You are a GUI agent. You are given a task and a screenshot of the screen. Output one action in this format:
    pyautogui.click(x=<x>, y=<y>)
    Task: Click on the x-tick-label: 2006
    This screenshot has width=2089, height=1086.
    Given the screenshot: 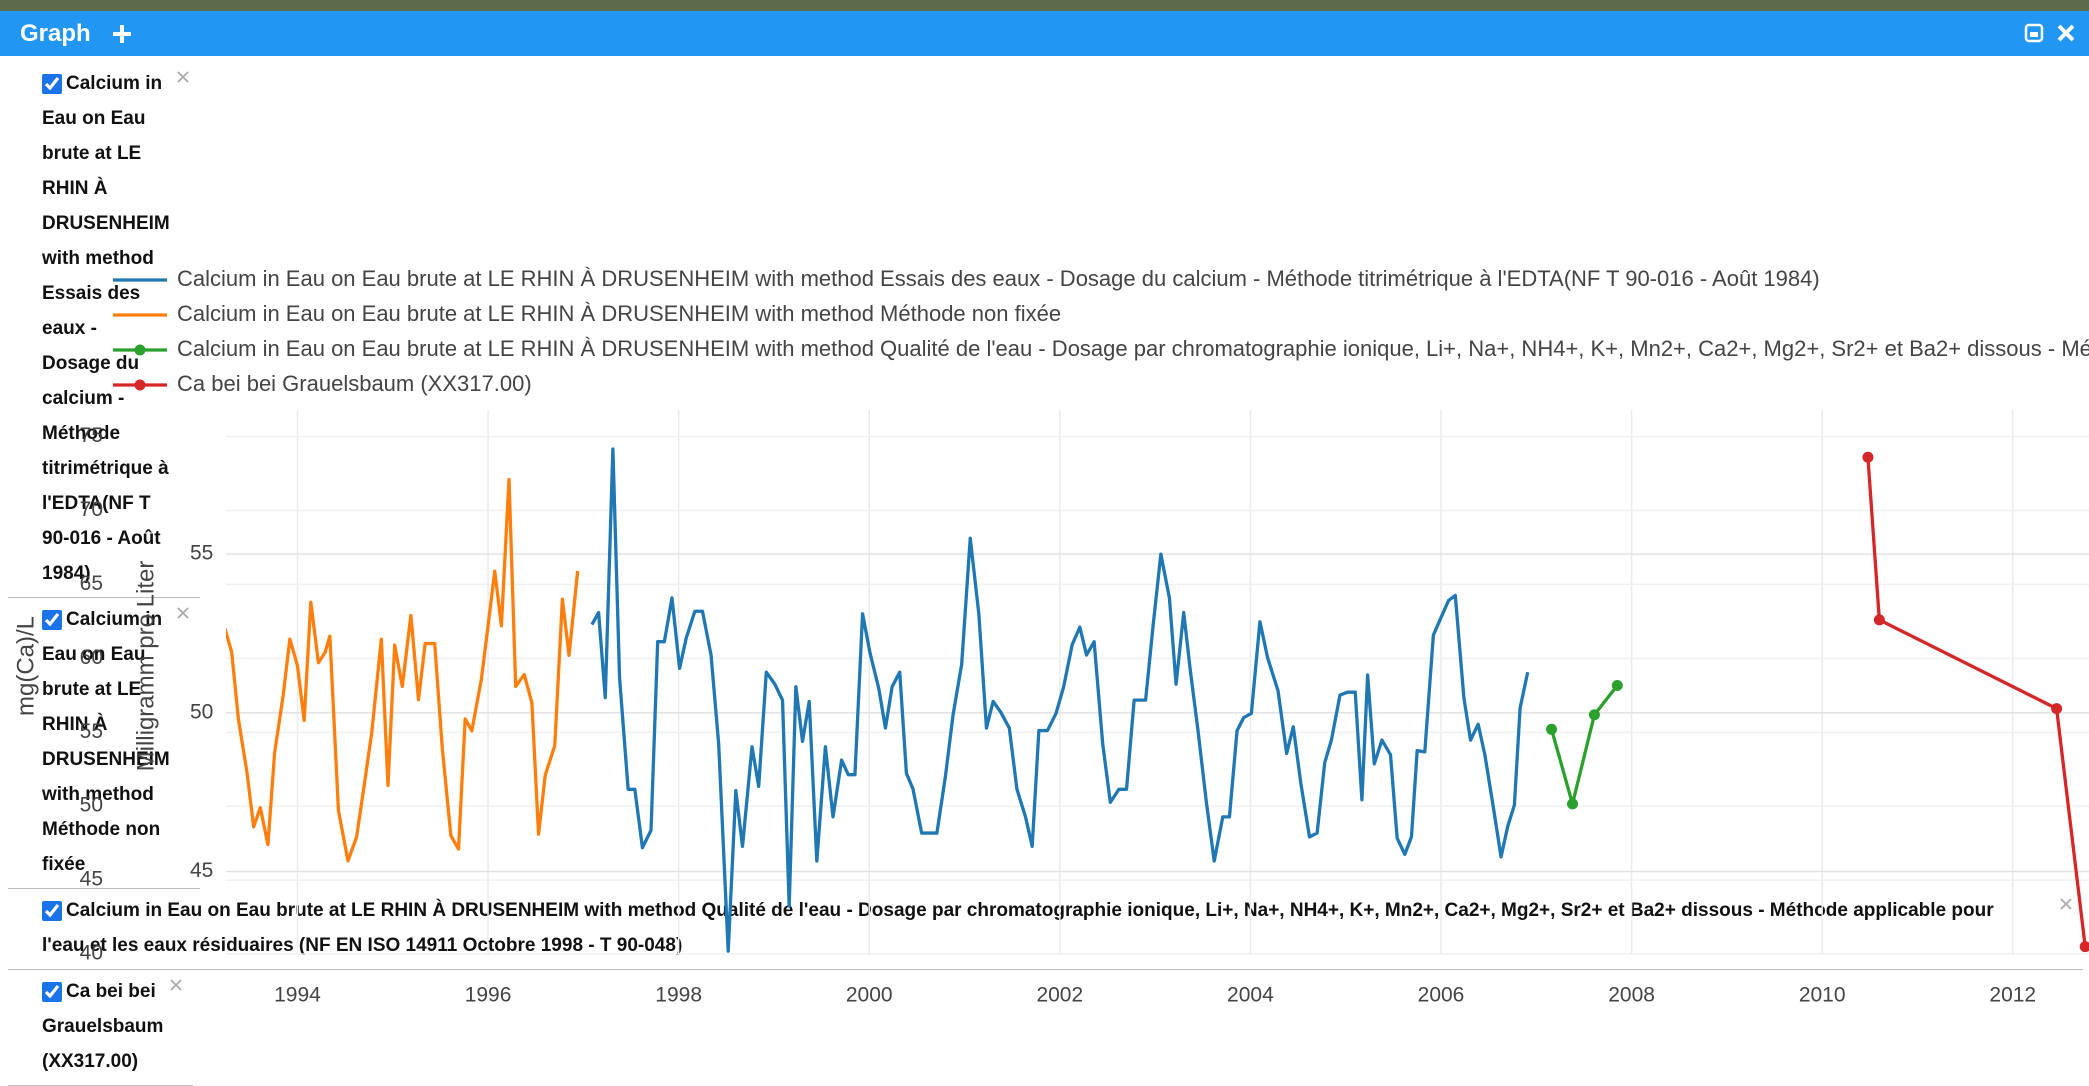 What is the action you would take?
    pyautogui.click(x=1441, y=995)
    